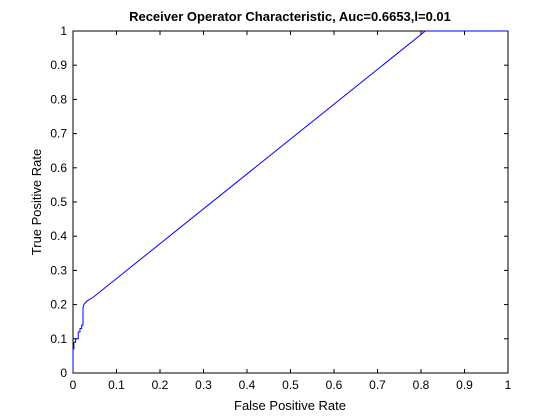 This screenshot has height=420, width=560. What do you see at coordinates (58, 339) in the screenshot?
I see `y-tick-label: 0.1` at bounding box center [58, 339].